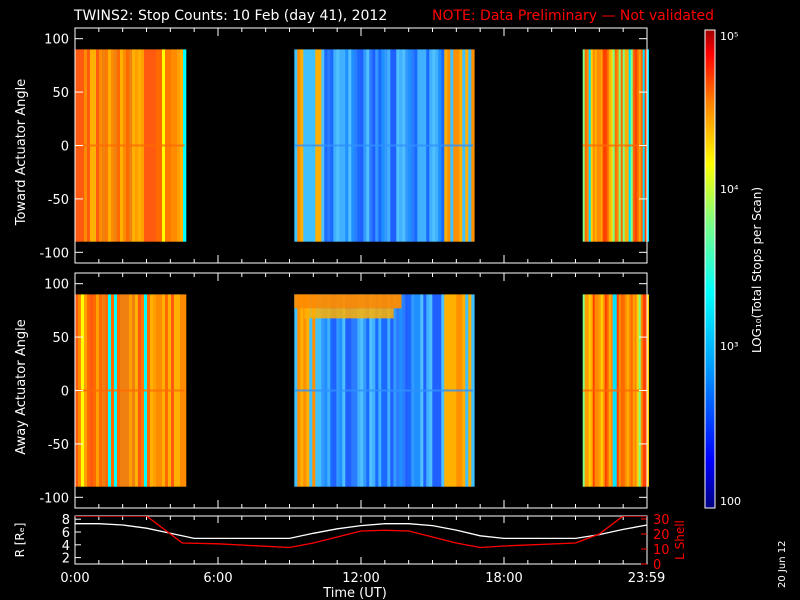 The height and width of the screenshot is (600, 800). What do you see at coordinates (74, 578) in the screenshot?
I see `x-tick-label: 0:00` at bounding box center [74, 578].